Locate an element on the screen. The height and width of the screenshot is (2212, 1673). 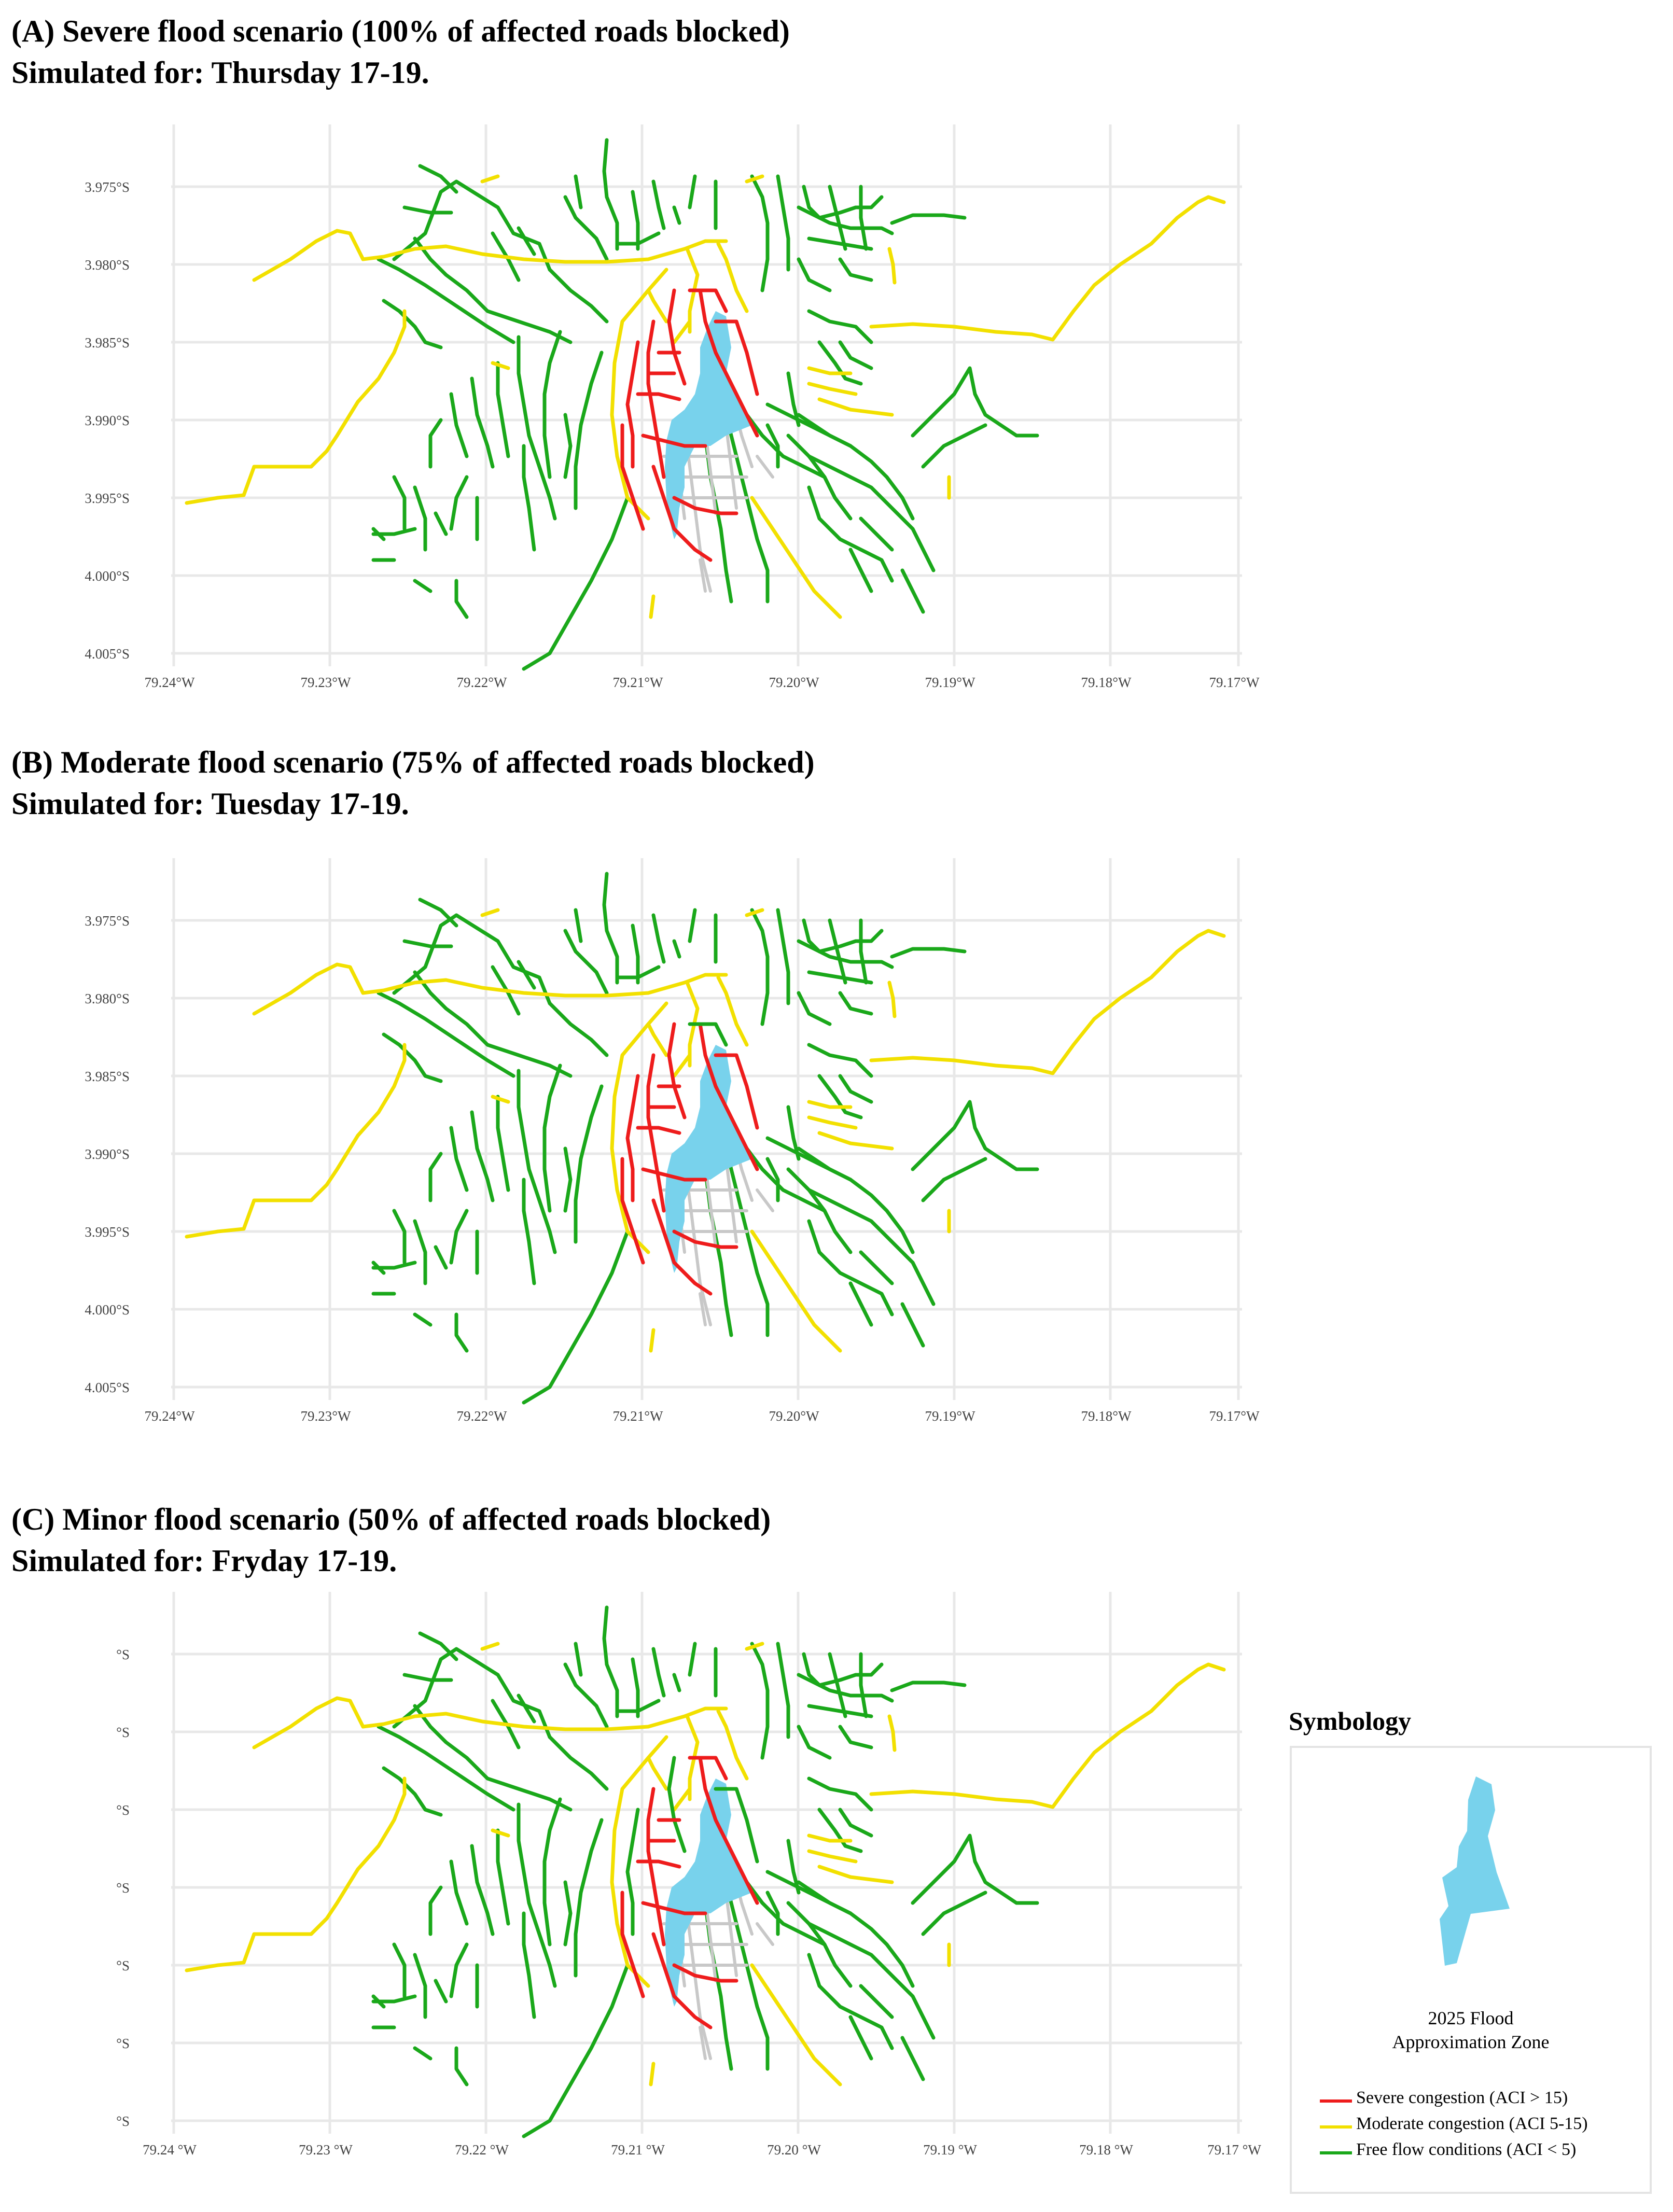
y-tick-label-6: 4.005°S is located at coordinates (107, 1387).